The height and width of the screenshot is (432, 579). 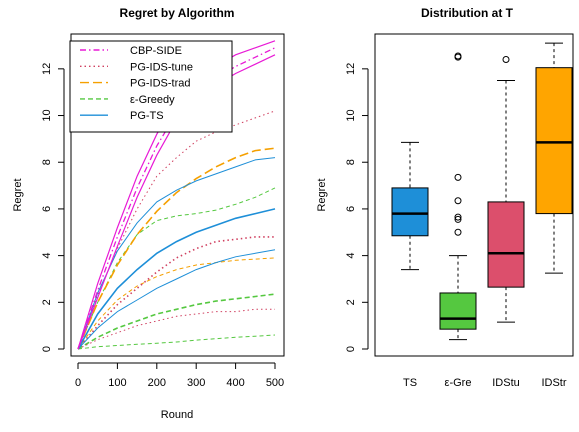 I want to click on legend-label-cbp-side: CBP-SIDE, so click(x=156, y=51).